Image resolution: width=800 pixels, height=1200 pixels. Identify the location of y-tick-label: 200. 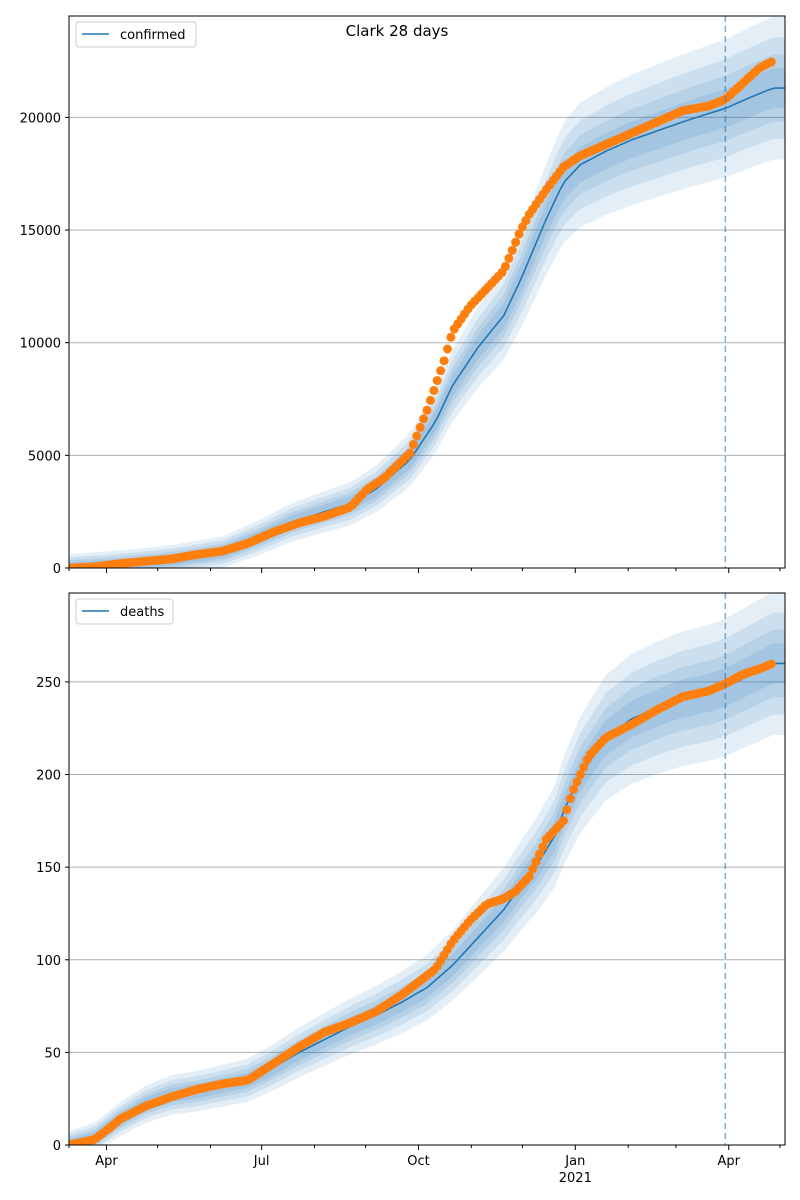
(48, 776).